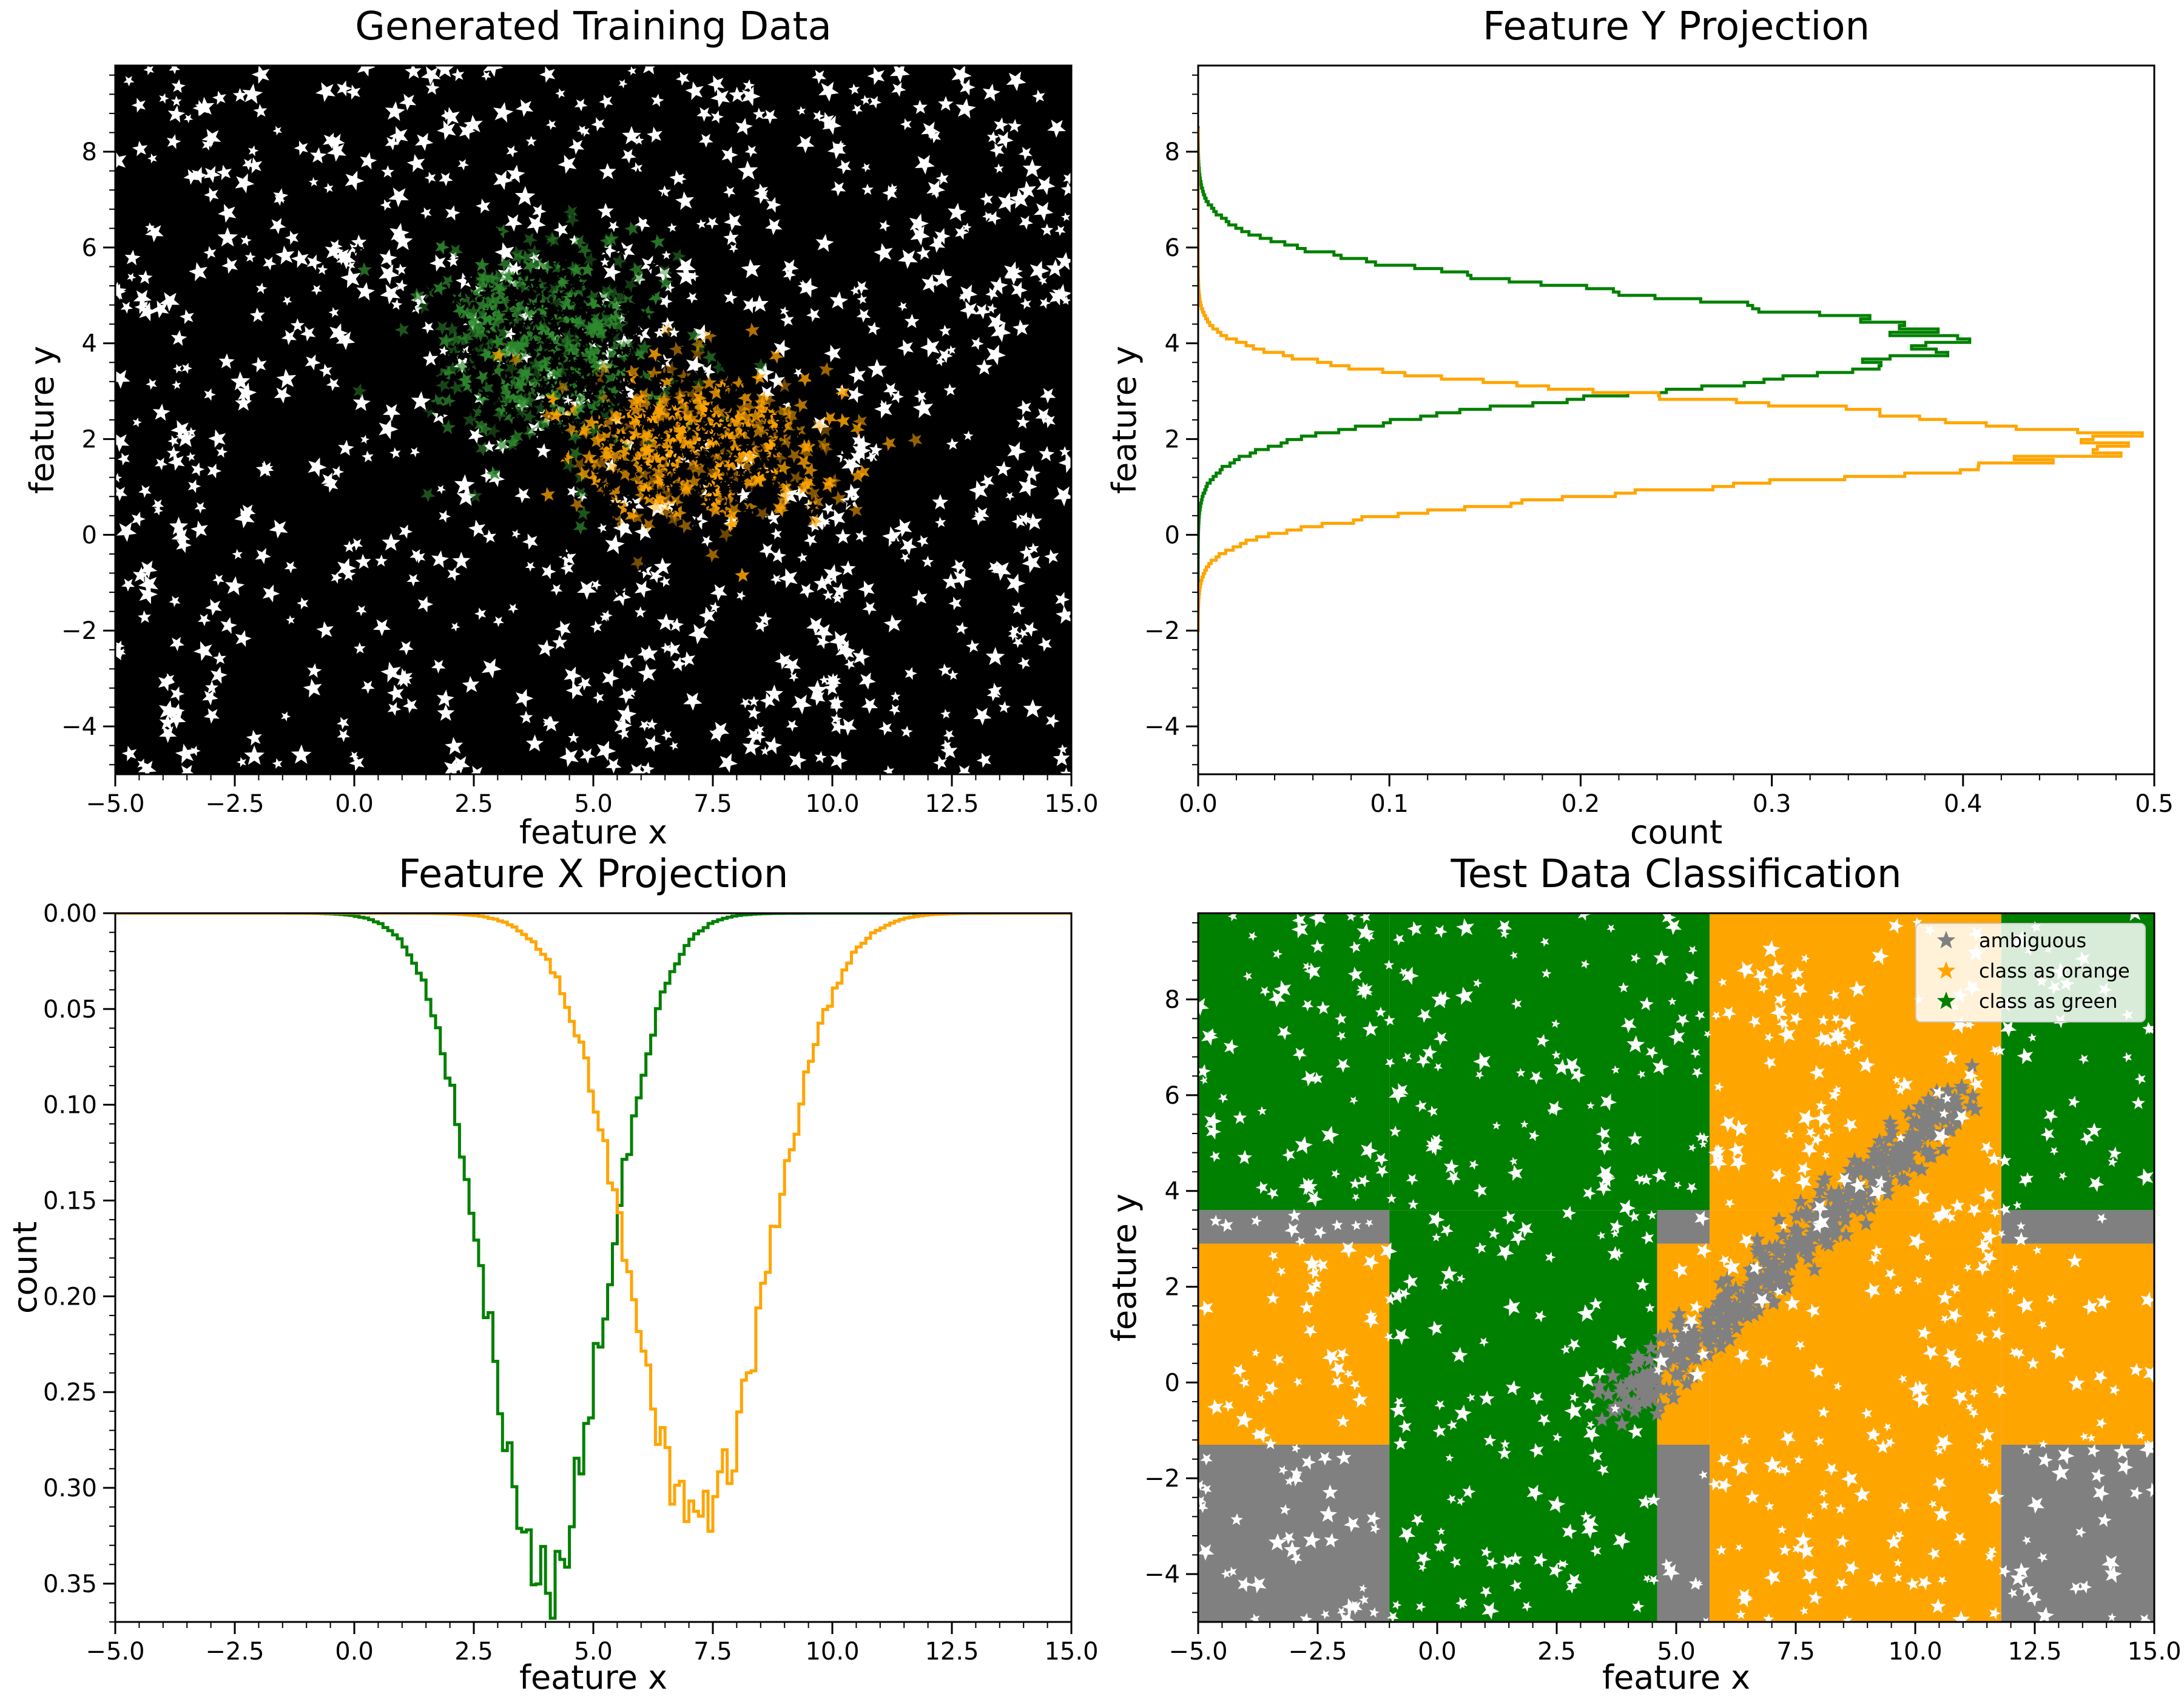 This screenshot has width=2184, height=1699. What do you see at coordinates (1581, 804) in the screenshot?
I see `x-tick-label: 0.2` at bounding box center [1581, 804].